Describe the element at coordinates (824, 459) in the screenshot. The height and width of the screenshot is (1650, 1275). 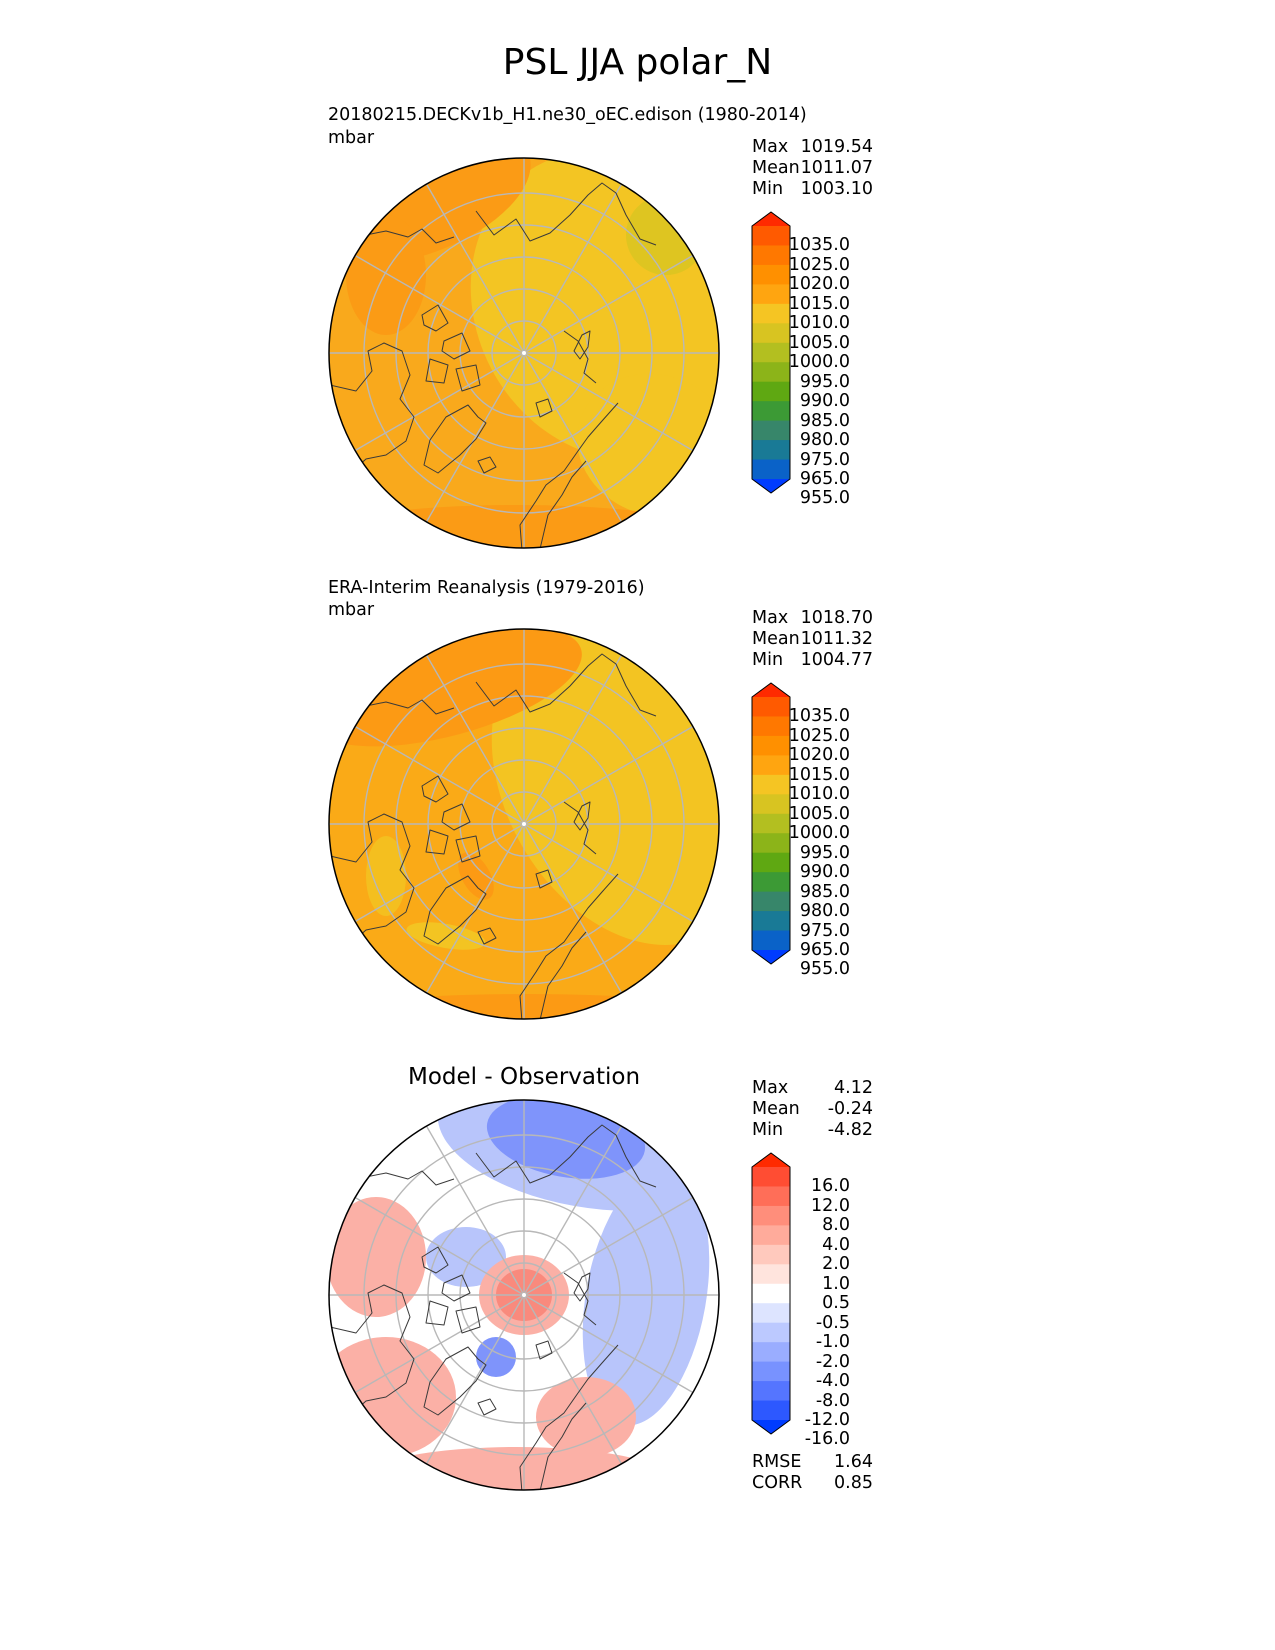
I see `colorbar-tick-label: 975.0` at that location.